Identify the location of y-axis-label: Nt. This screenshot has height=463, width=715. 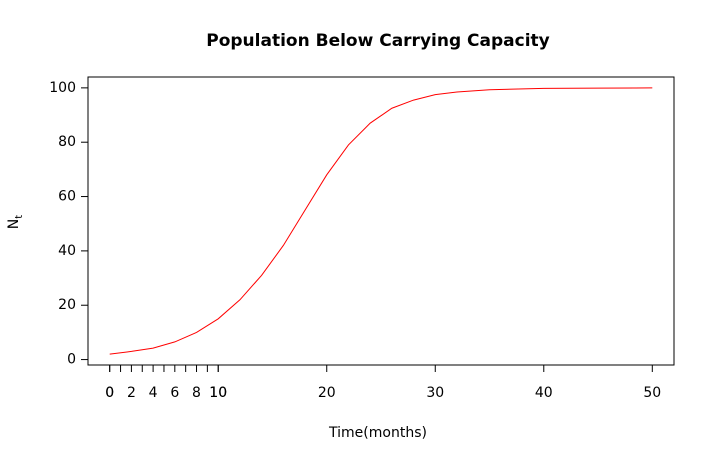
(15, 222).